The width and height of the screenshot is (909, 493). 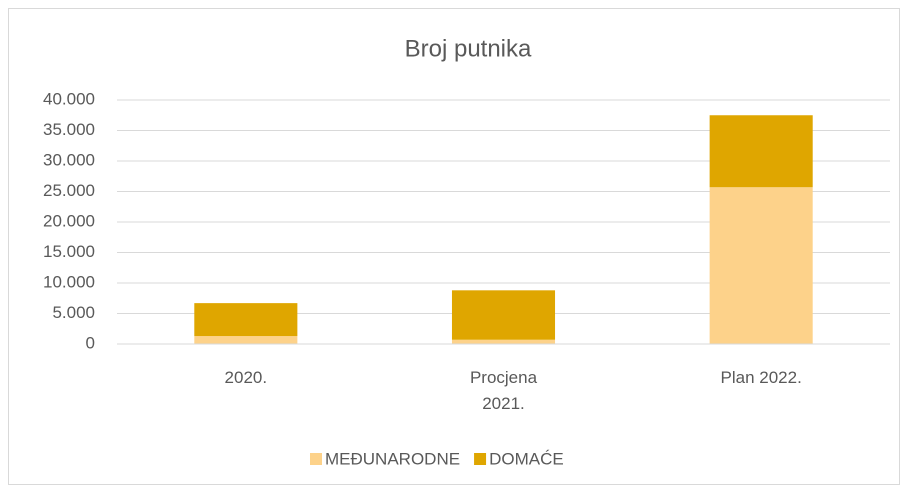 I want to click on y-tick-label: 30.000, so click(x=69, y=159).